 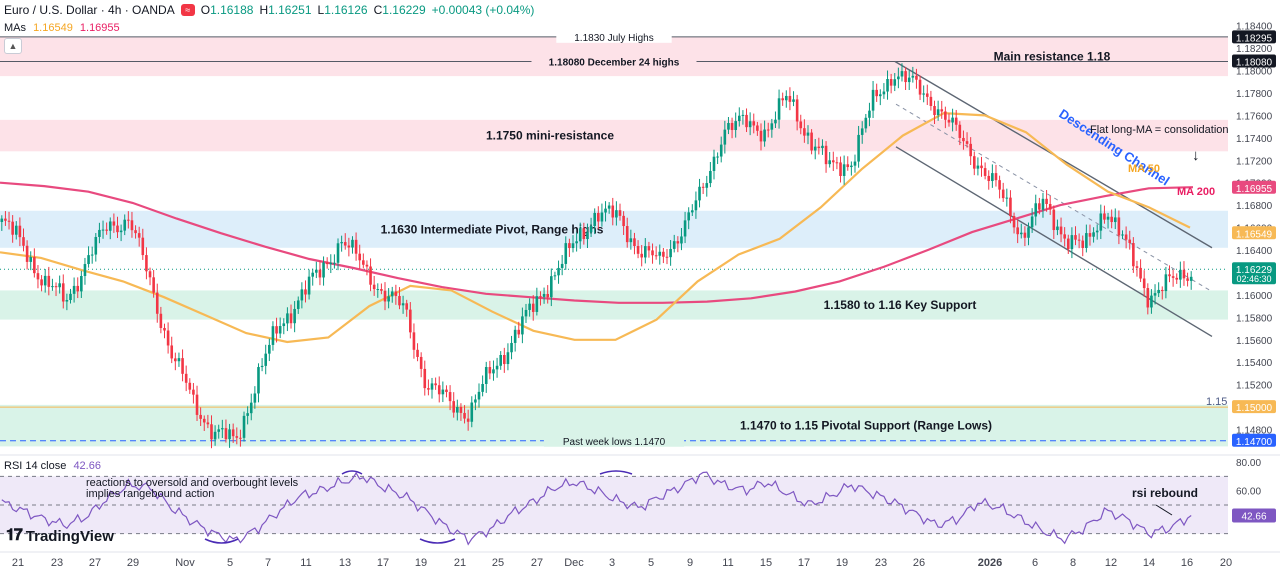 What do you see at coordinates (60, 536) in the screenshot?
I see `tradingview-logo: 𝟏𝟕 TradingView` at bounding box center [60, 536].